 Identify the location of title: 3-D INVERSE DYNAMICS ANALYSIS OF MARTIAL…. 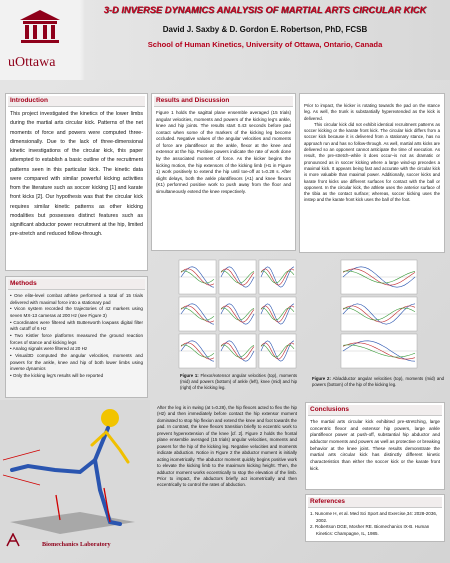
(265, 10).